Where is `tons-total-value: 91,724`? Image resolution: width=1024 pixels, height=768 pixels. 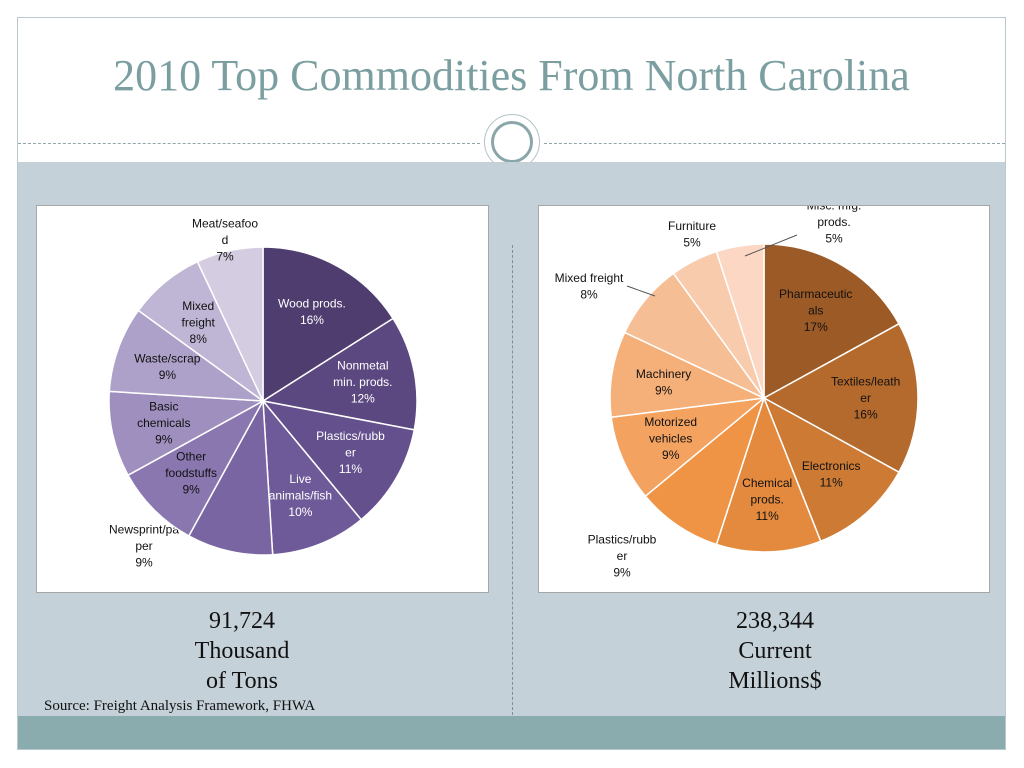
tons-total-value: 91,724 is located at coordinates (242, 621).